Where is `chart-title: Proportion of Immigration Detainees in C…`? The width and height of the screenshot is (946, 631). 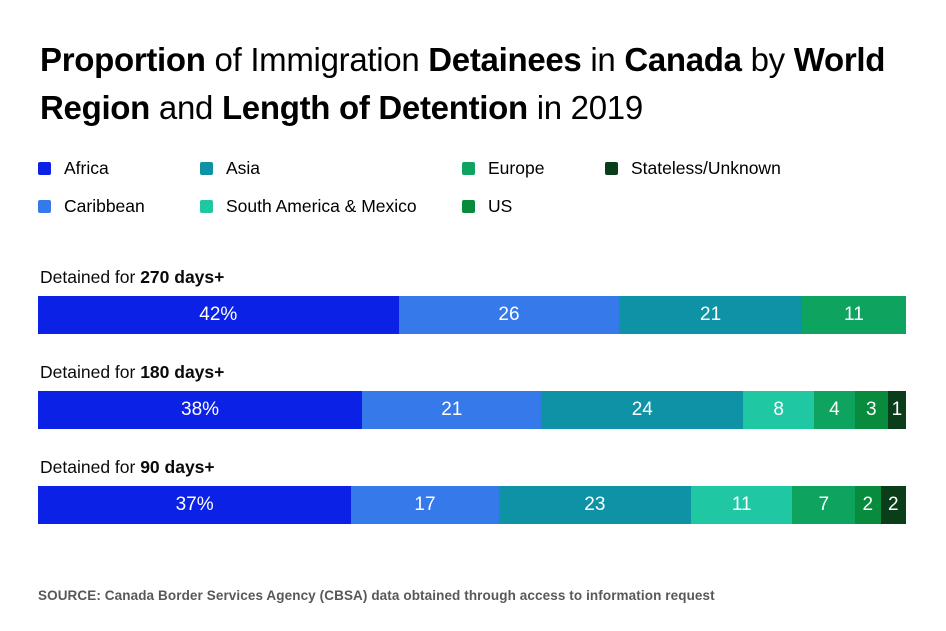
chart-title: Proportion of Immigration Detainees in C… is located at coordinates (472, 84).